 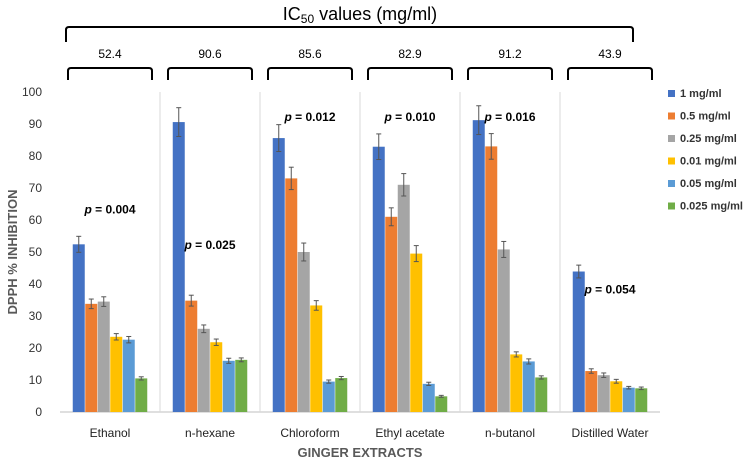 What do you see at coordinates (110, 433) in the screenshot?
I see `category-label: Ethanol` at bounding box center [110, 433].